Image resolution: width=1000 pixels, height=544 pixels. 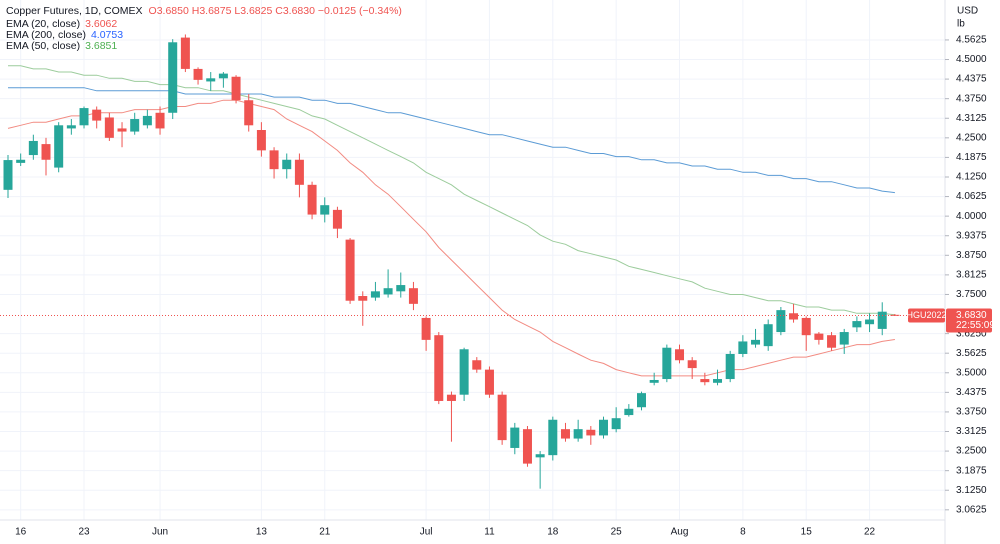 What do you see at coordinates (489, 532) in the screenshot?
I see `x-tick-label: 11` at bounding box center [489, 532].